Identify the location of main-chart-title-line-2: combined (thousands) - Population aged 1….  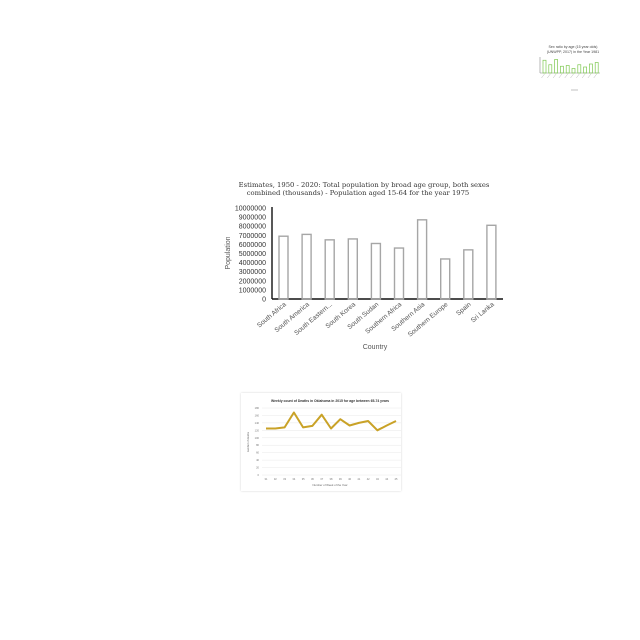
(358, 193).